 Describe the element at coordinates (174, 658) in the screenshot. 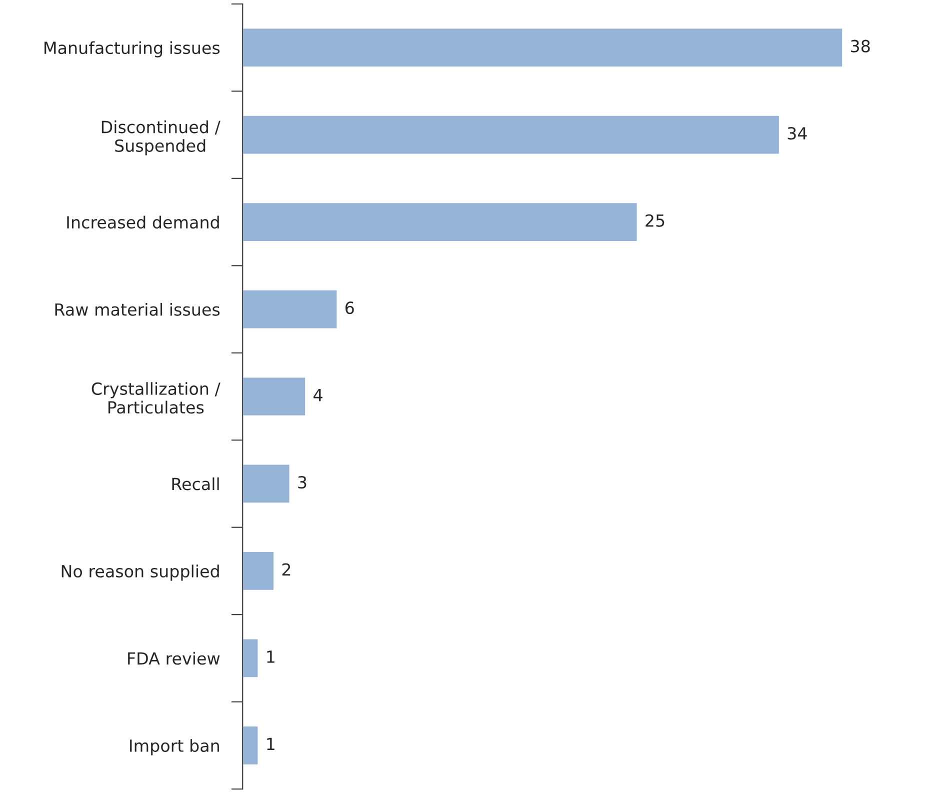

I see `y-tick-label: FDA review` at that location.